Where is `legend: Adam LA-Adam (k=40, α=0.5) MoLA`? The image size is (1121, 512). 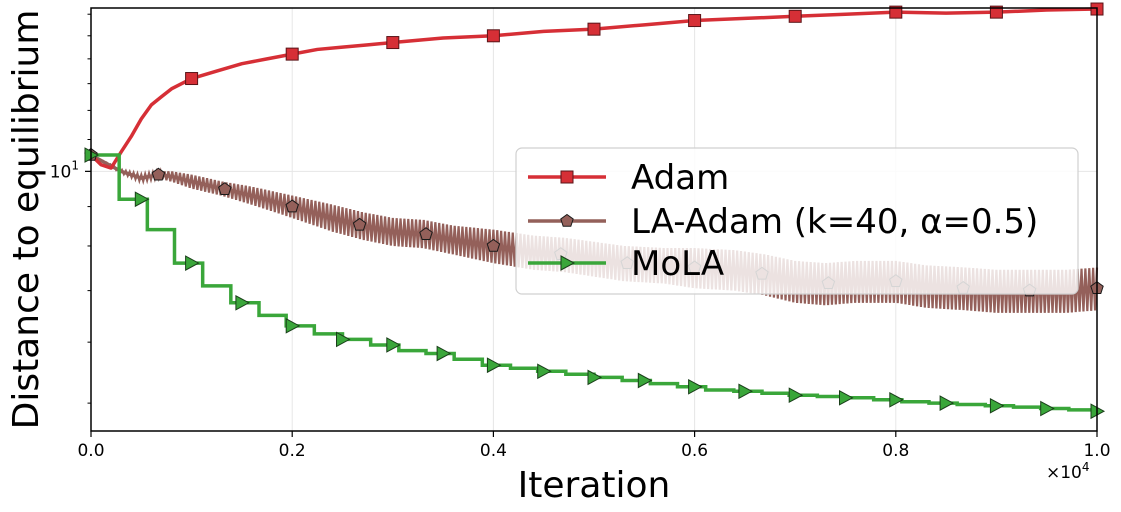 legend: Adam LA-Adam (k=40, α=0.5) MoLA is located at coordinates (797, 221).